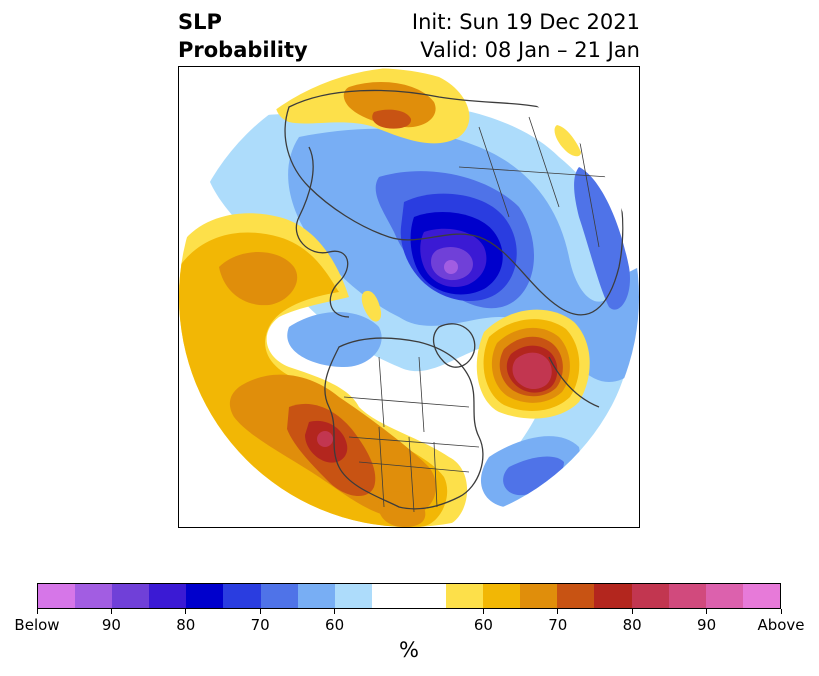 The image size is (819, 676). Describe the element at coordinates (409, 650) in the screenshot. I see `colorbar-unit: %` at that location.